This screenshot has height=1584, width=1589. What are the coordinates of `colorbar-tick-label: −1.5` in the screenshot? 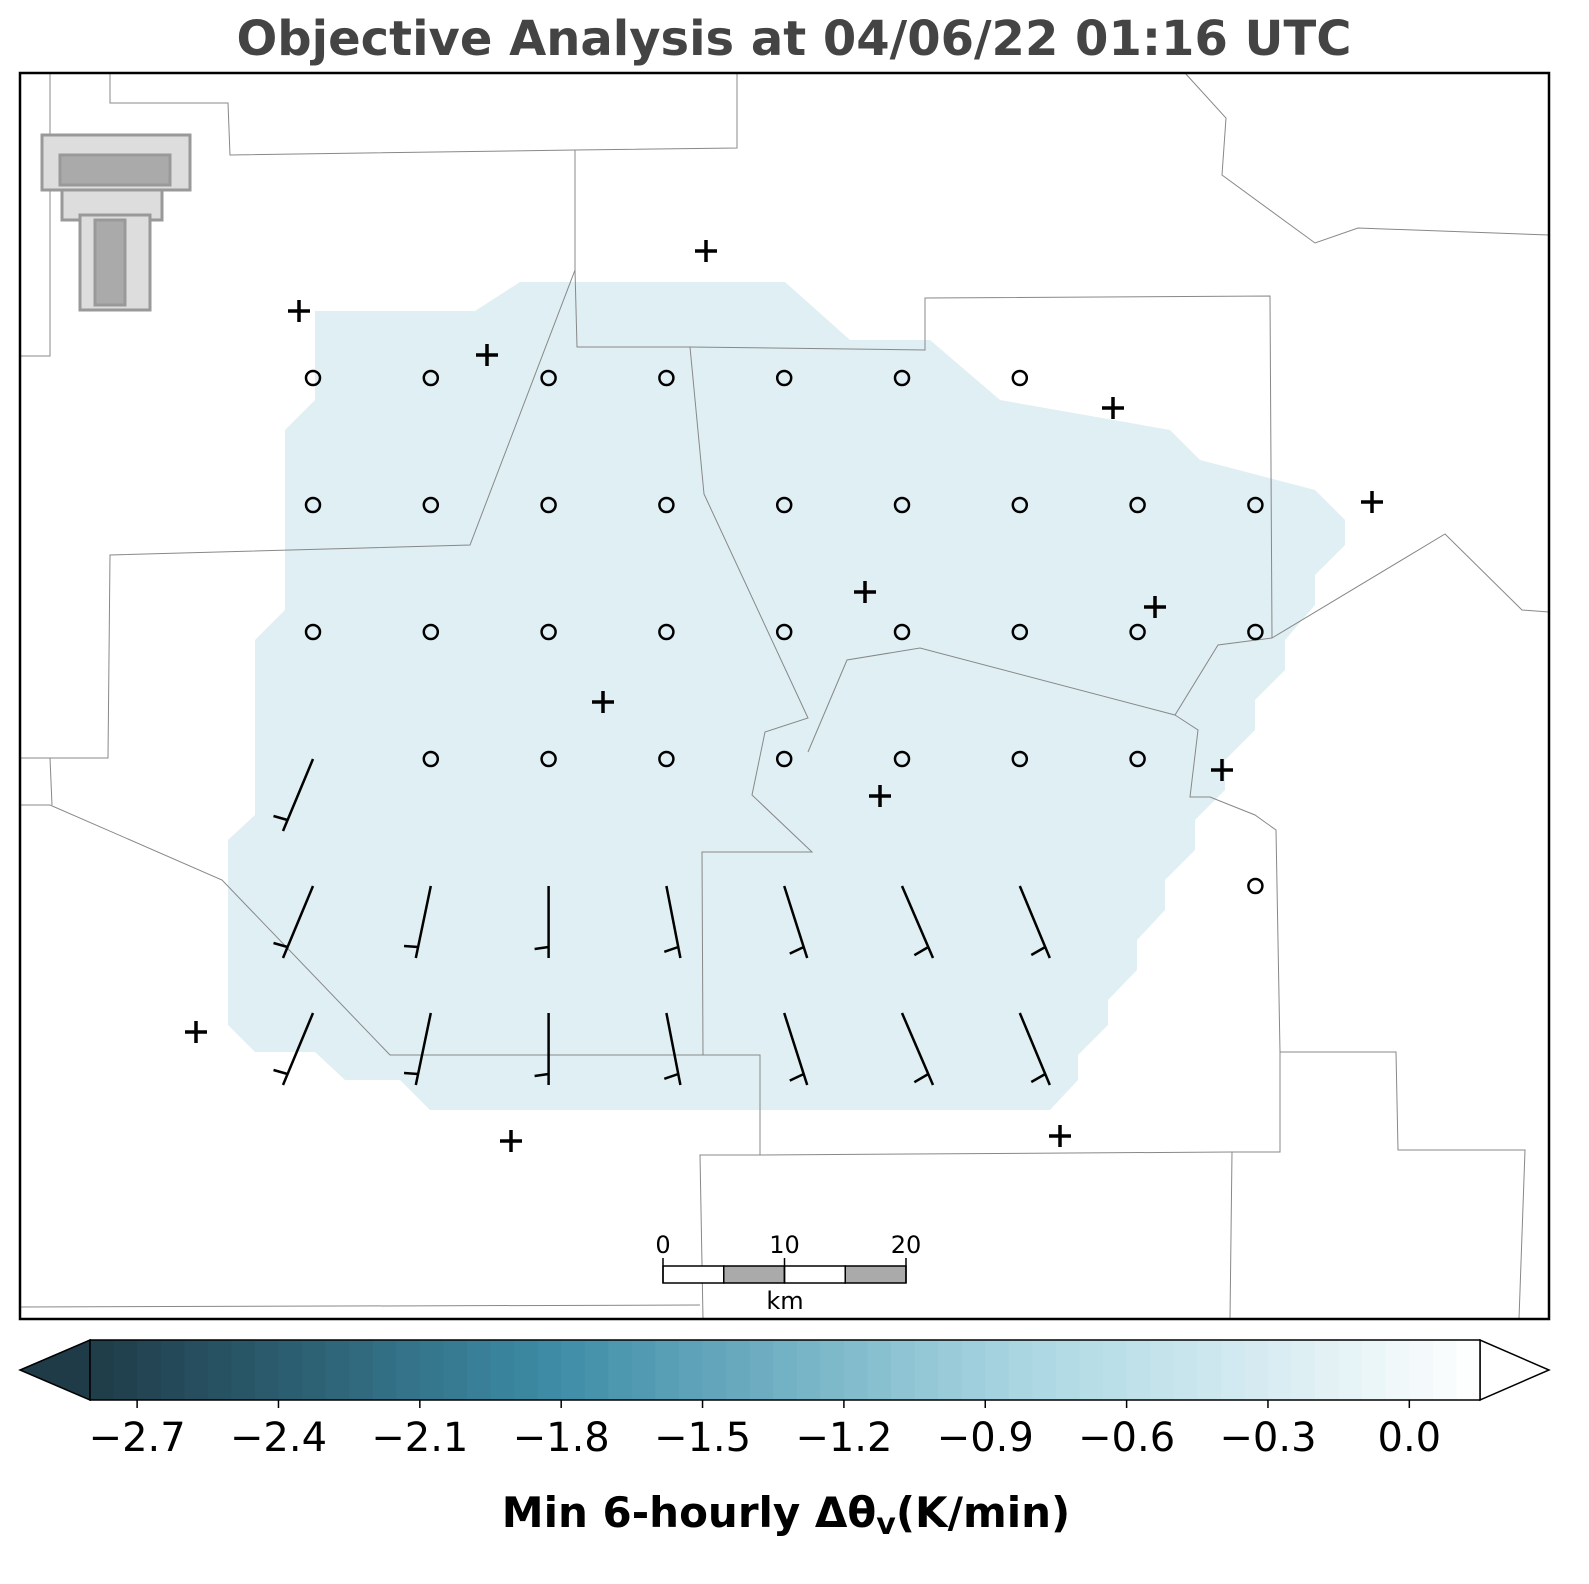 It's located at (702, 1438).